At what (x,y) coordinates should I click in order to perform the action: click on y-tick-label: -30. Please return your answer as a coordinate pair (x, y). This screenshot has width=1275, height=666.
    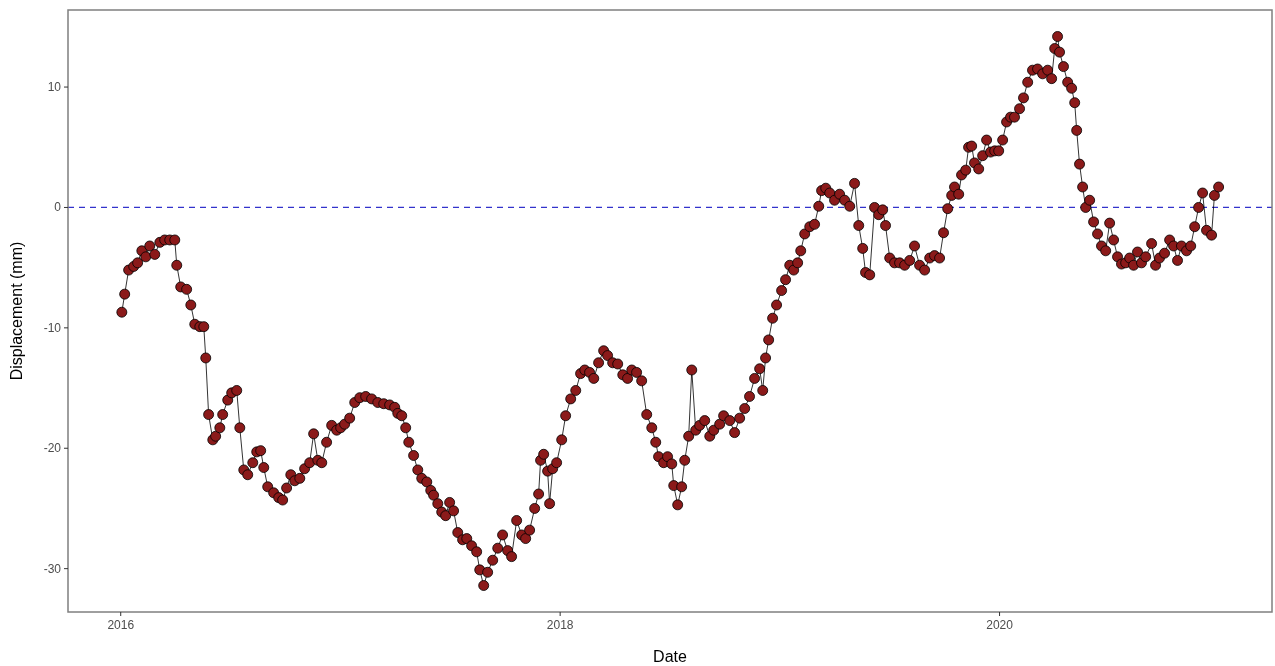
    Looking at the image, I should click on (52, 568).